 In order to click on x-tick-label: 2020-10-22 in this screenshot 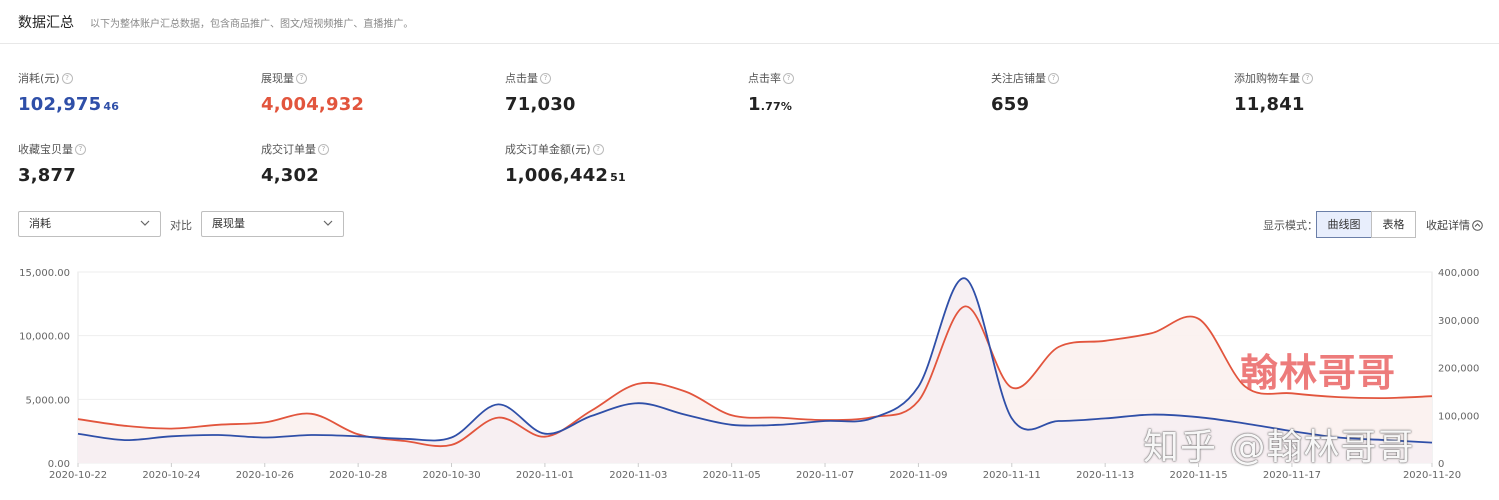, I will do `click(78, 475)`.